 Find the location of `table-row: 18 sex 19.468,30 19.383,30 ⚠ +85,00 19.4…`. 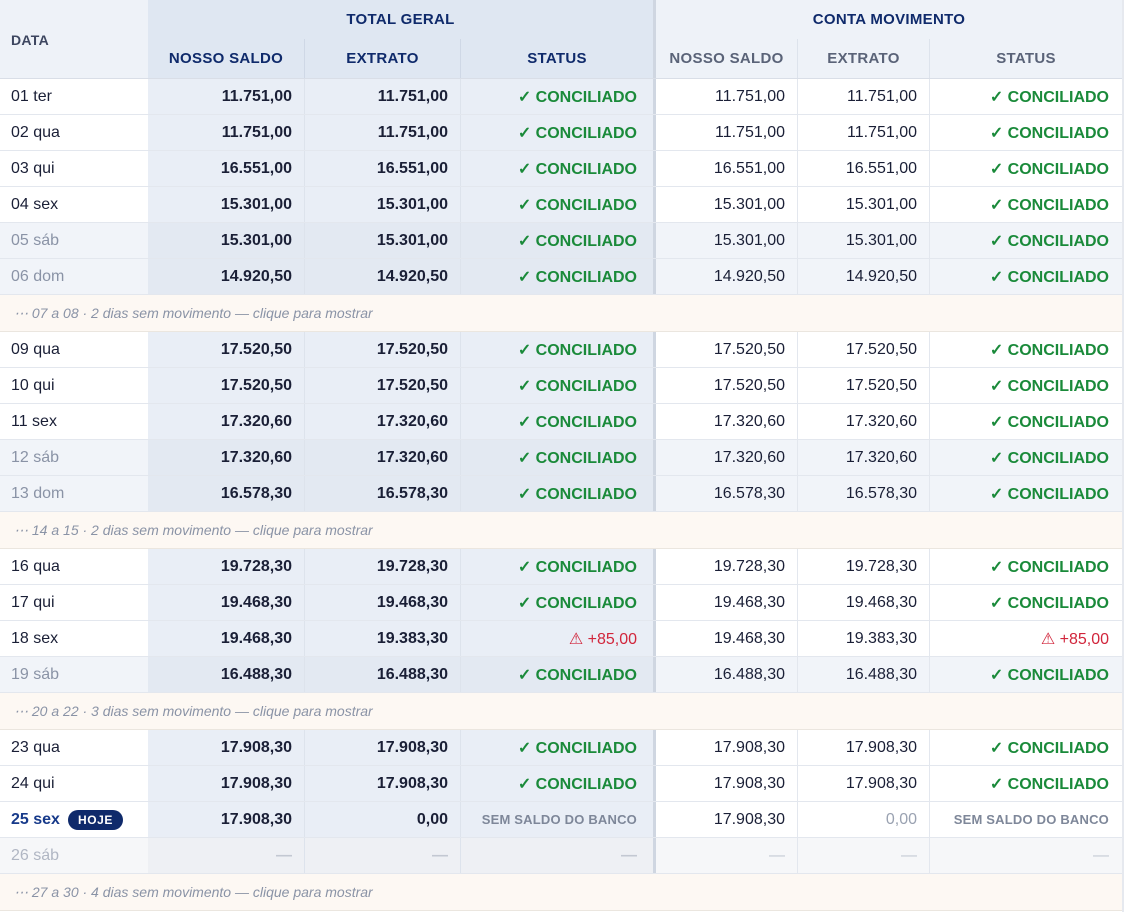

table-row: 18 sex 19.468,30 19.383,30 ⚠ +85,00 19.4… is located at coordinates (561, 639).